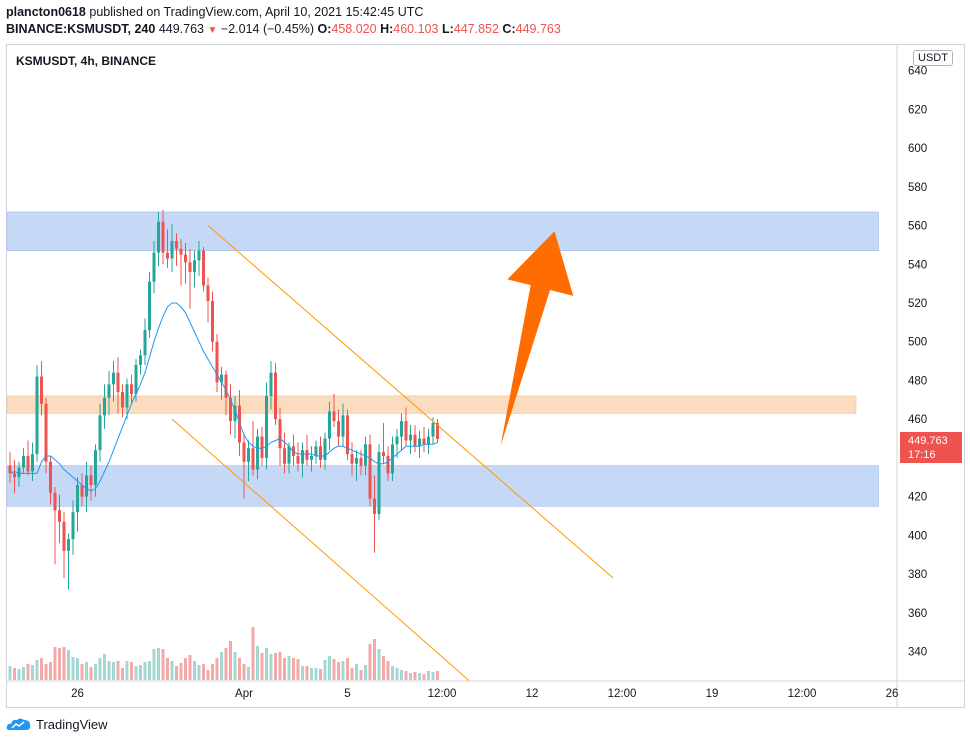  Describe the element at coordinates (538, 29) in the screenshot. I see `close-value: 449.763` at that location.